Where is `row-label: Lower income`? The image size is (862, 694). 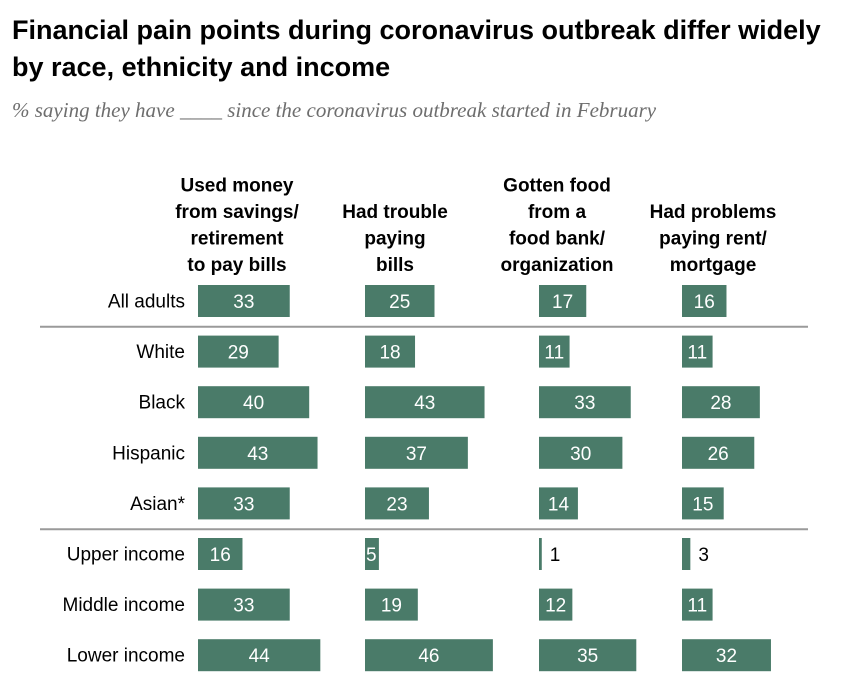 row-label: Lower income is located at coordinates (126, 656).